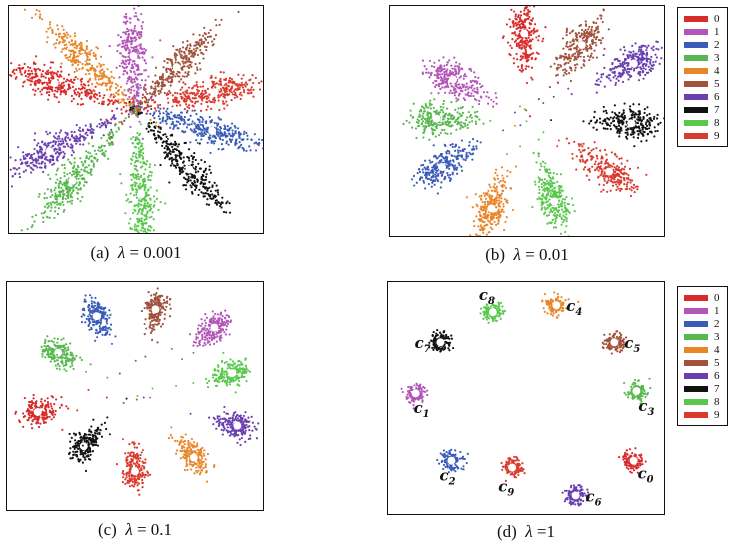 The image size is (735, 547). What do you see at coordinates (136, 119) in the screenshot?
I see `scatter-plot-a` at bounding box center [136, 119].